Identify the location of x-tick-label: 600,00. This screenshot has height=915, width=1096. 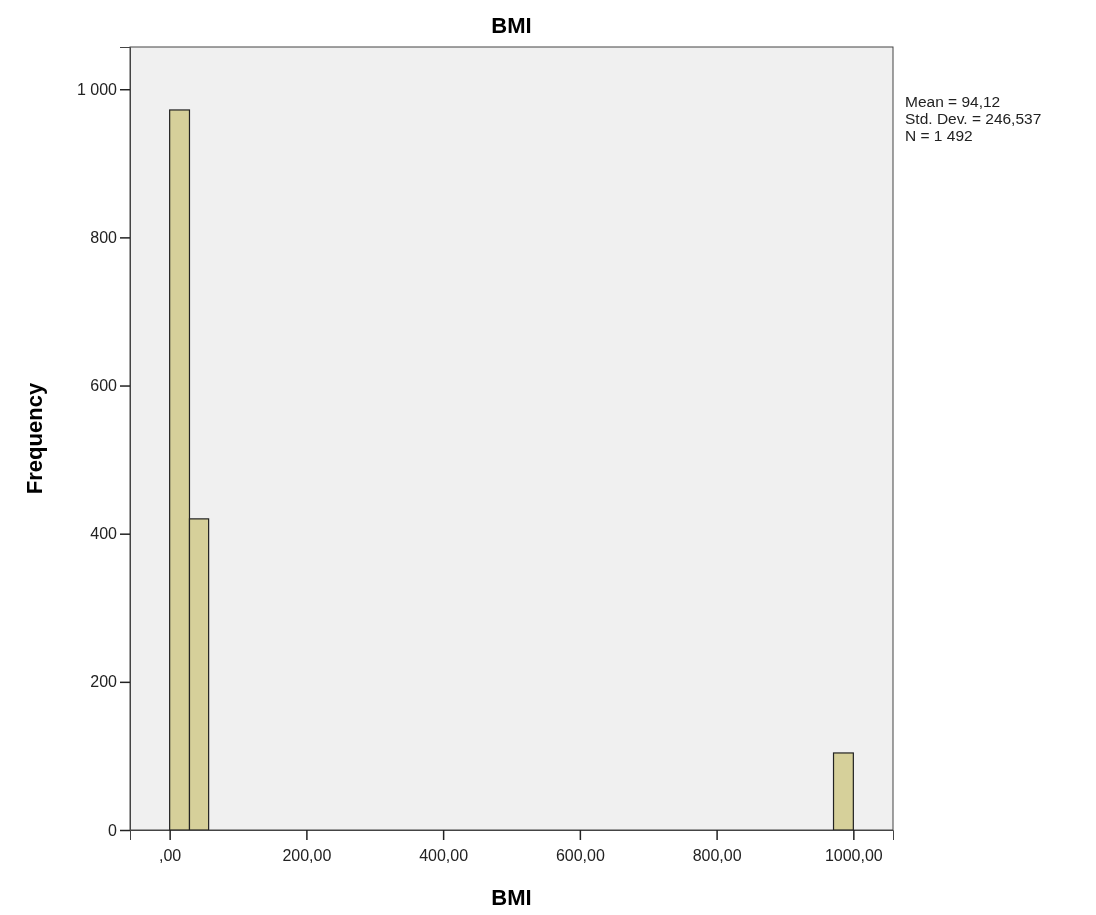
(580, 855).